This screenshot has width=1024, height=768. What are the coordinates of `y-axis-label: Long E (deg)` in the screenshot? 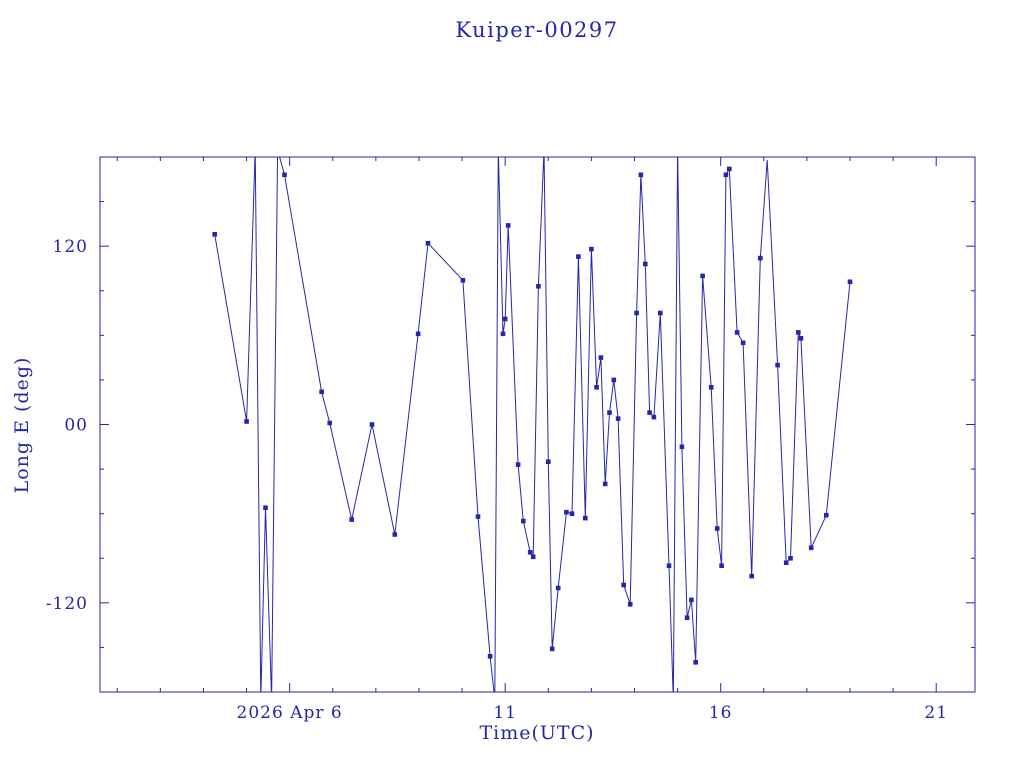 It's located at (22, 425).